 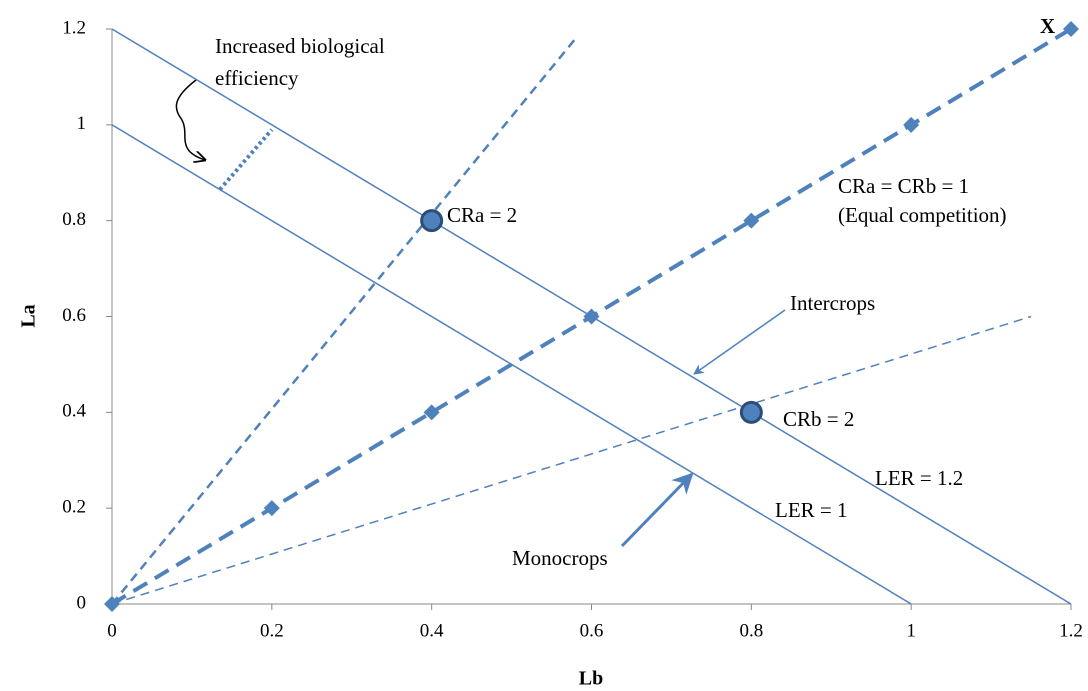 What do you see at coordinates (272, 630) in the screenshot?
I see `x-tick-label: 0.2` at bounding box center [272, 630].